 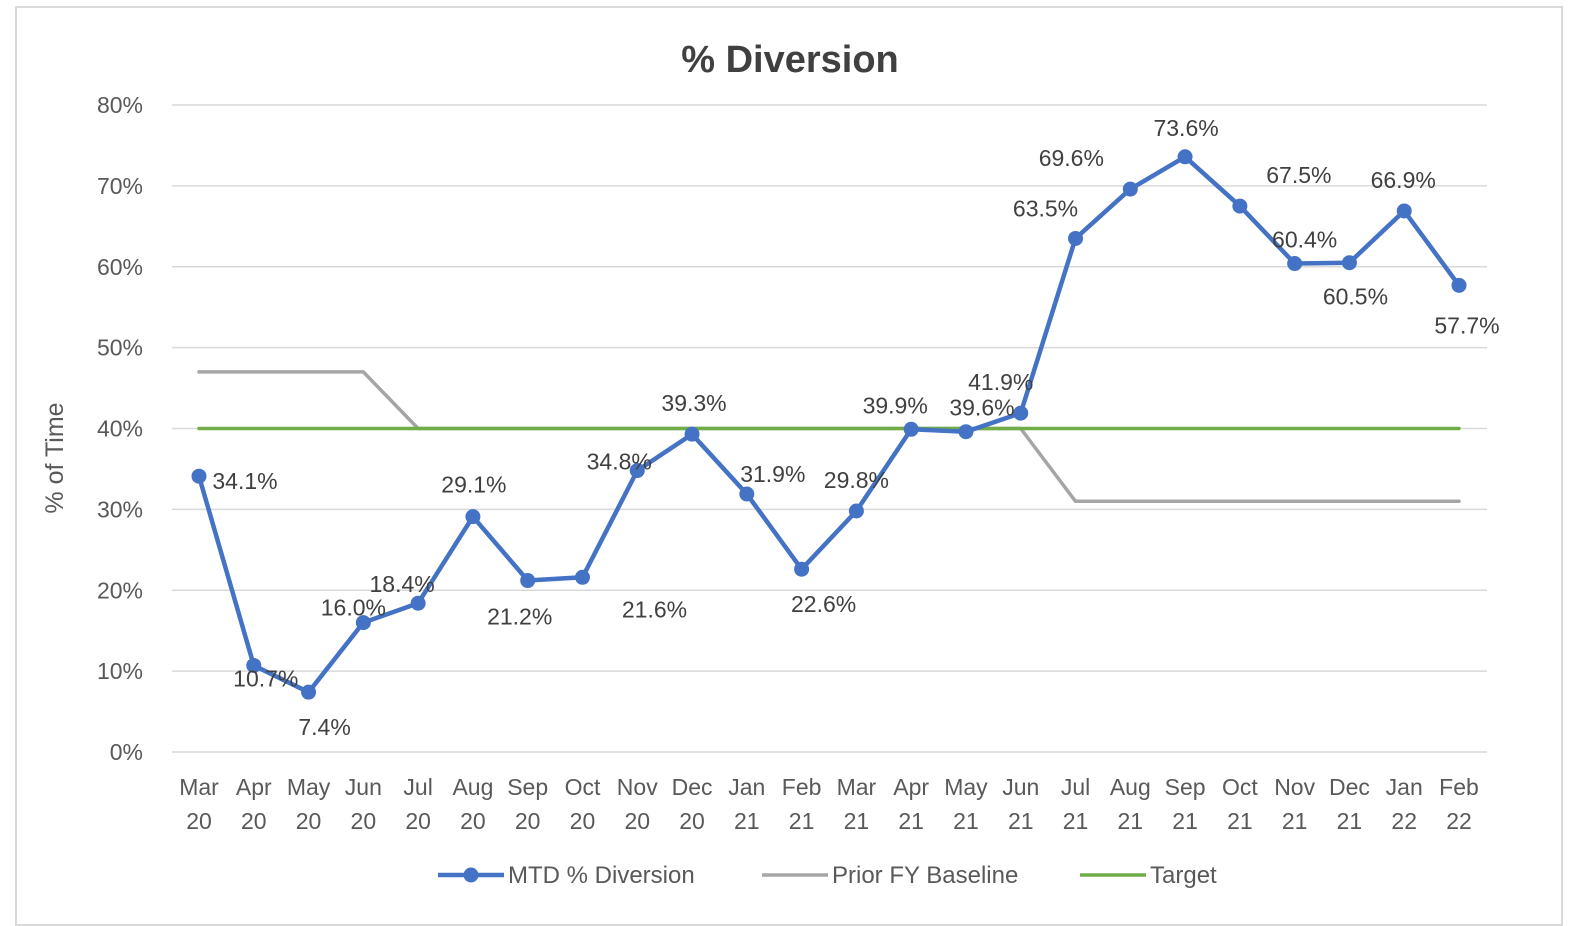 What do you see at coordinates (1183, 875) in the screenshot?
I see `legend-item: Target` at bounding box center [1183, 875].